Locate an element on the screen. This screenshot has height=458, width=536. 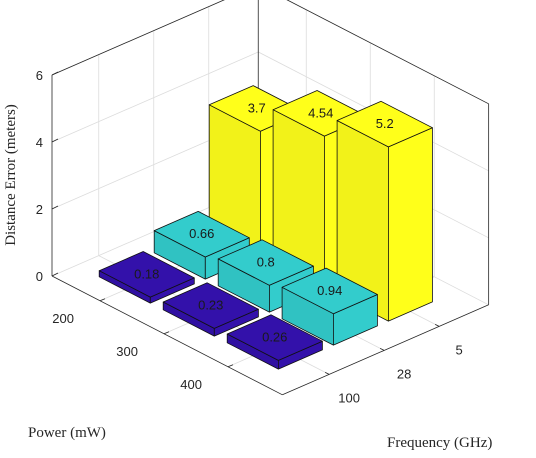
z-tick-label: 6 is located at coordinates (39, 75).